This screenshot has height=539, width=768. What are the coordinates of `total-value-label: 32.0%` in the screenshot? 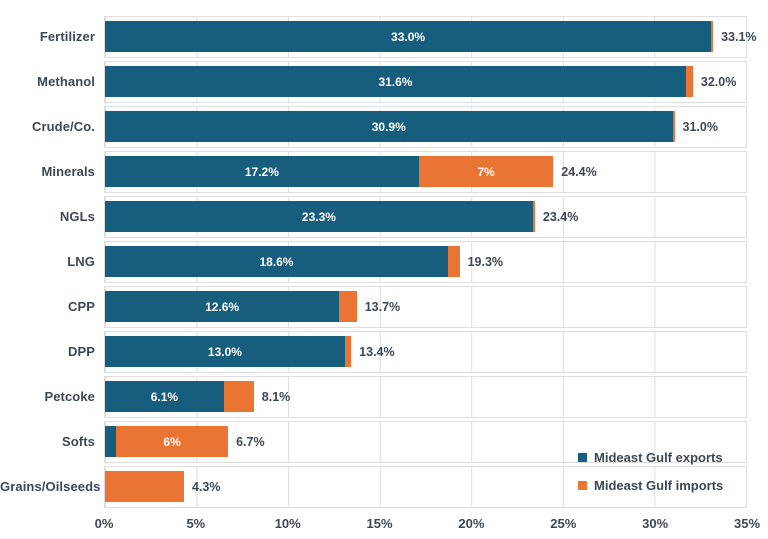 It's located at (718, 81).